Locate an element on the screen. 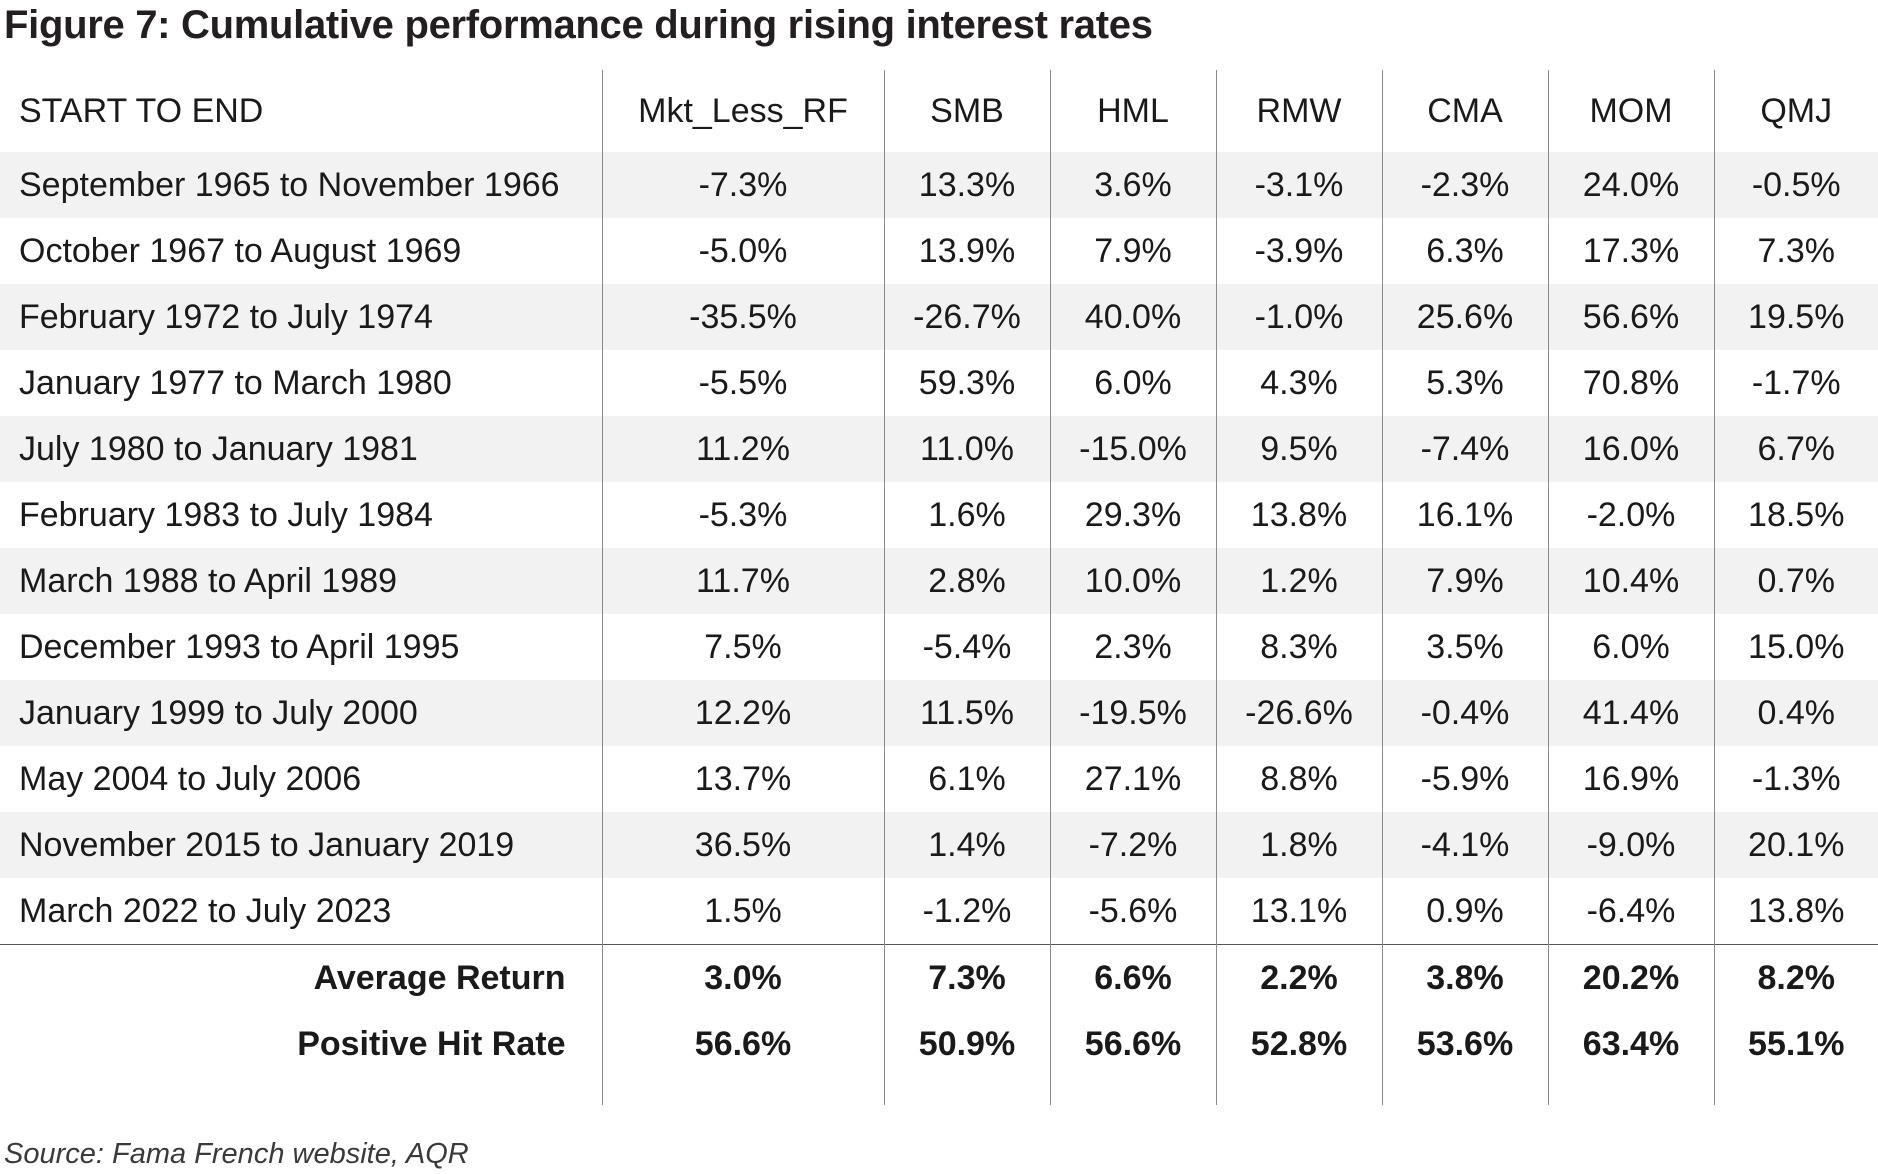  summary-smb: 50.9% is located at coordinates (966, 1044).